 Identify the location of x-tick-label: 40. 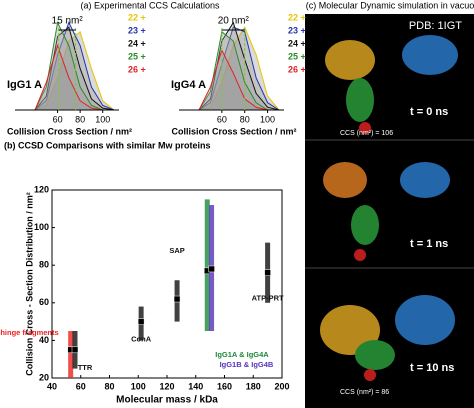
(52, 386).